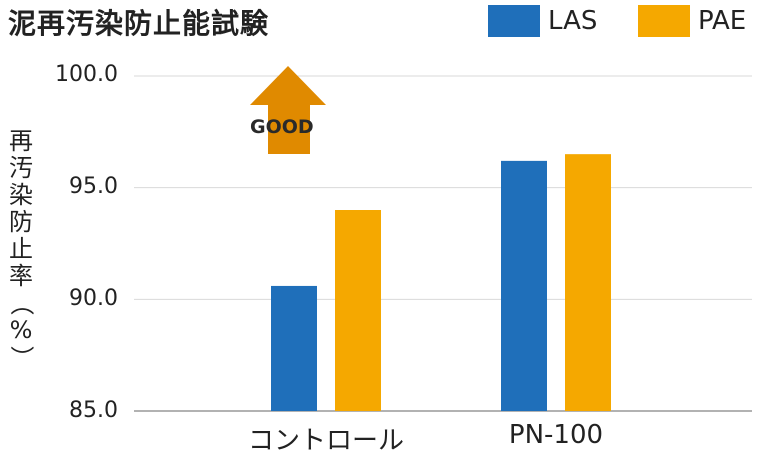 This screenshot has width=760, height=460. I want to click on legend-swatch-pae, so click(664, 21).